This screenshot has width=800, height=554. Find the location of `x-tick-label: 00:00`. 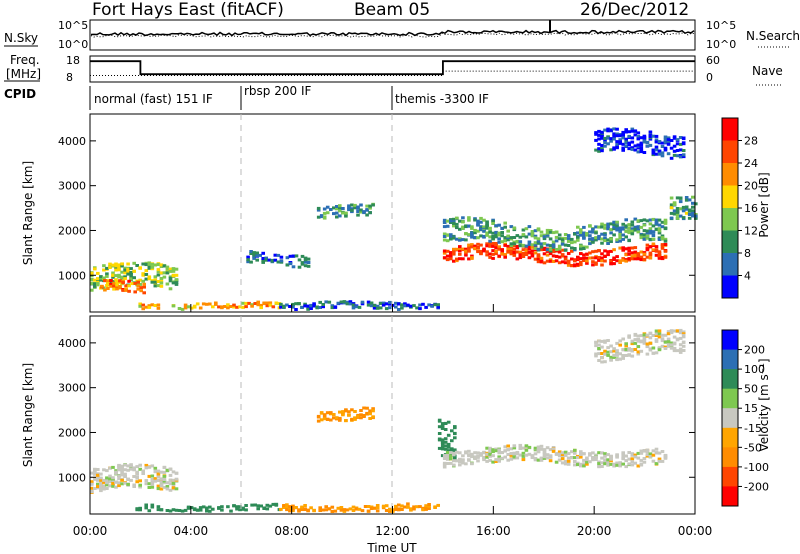

x-tick-label: 00:00 is located at coordinates (695, 531).